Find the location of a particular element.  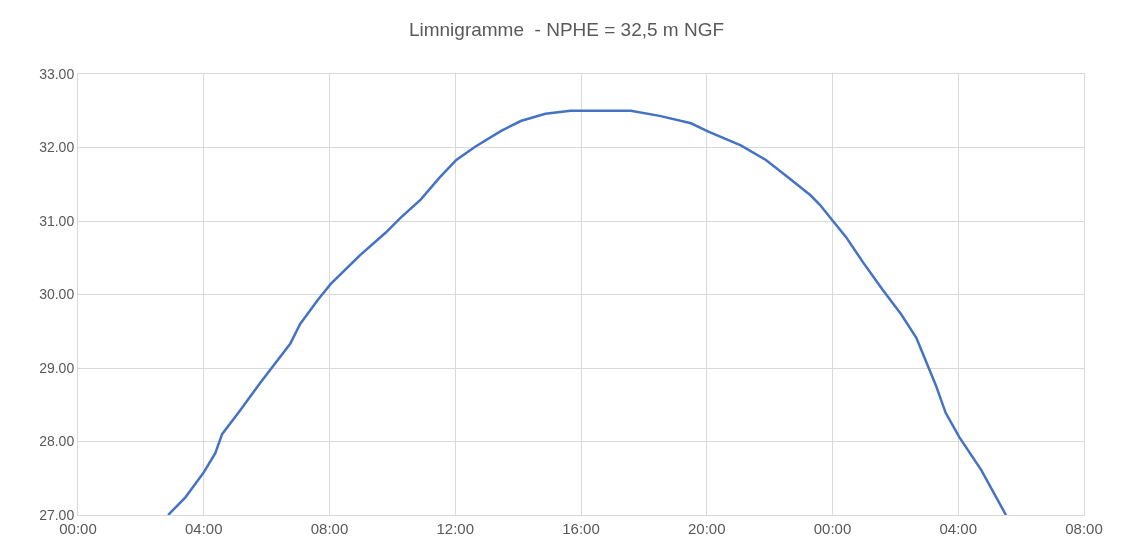

y-tick-label: 32.00 is located at coordinates (57, 147).